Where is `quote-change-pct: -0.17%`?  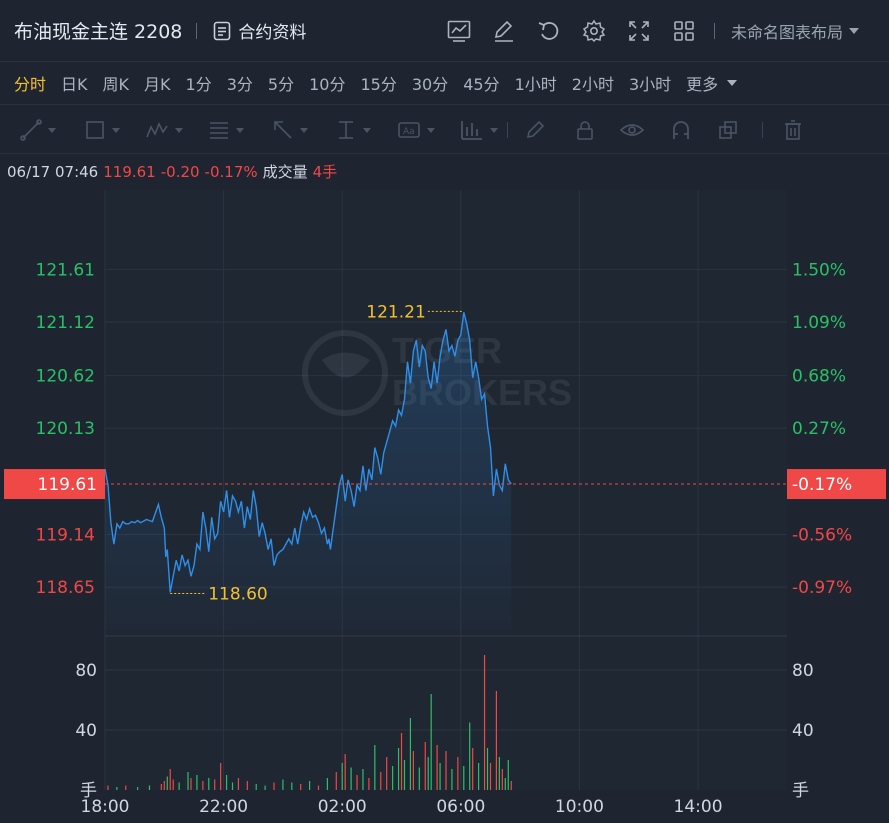 quote-change-pct: -0.17% is located at coordinates (231, 172).